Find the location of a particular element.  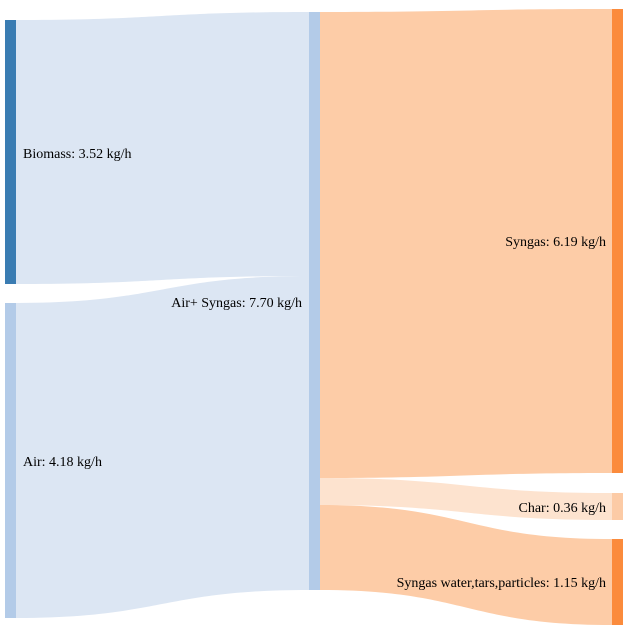

node-syngas-water is located at coordinates (617, 582).